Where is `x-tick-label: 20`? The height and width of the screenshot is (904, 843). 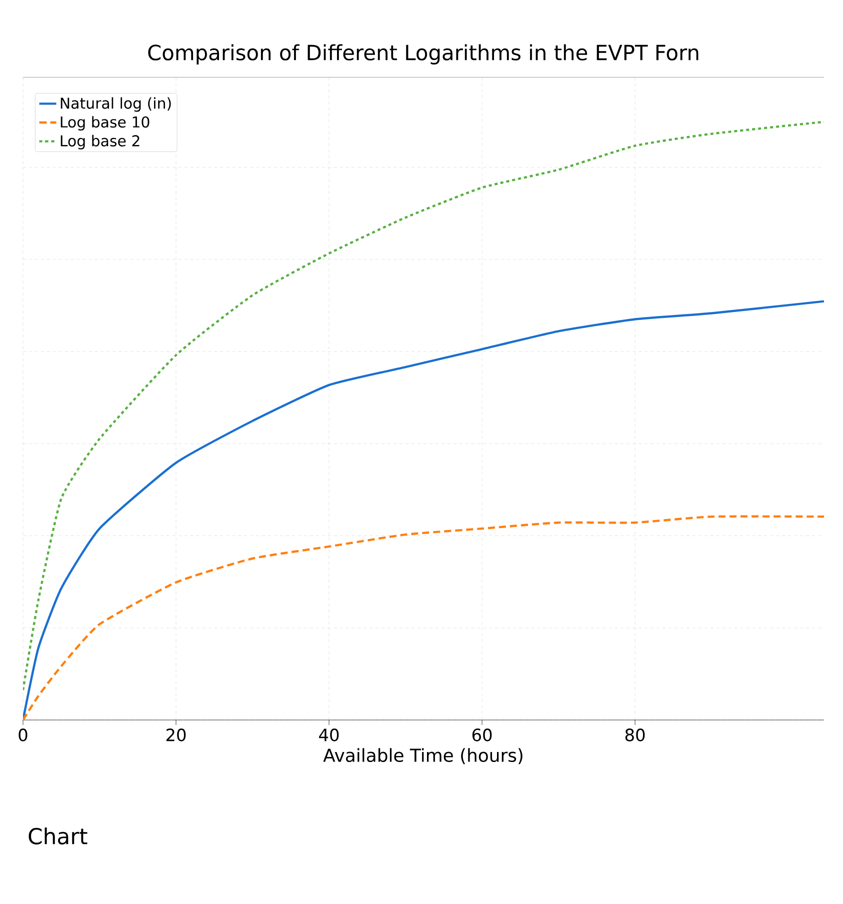 x-tick-label: 20 is located at coordinates (176, 735).